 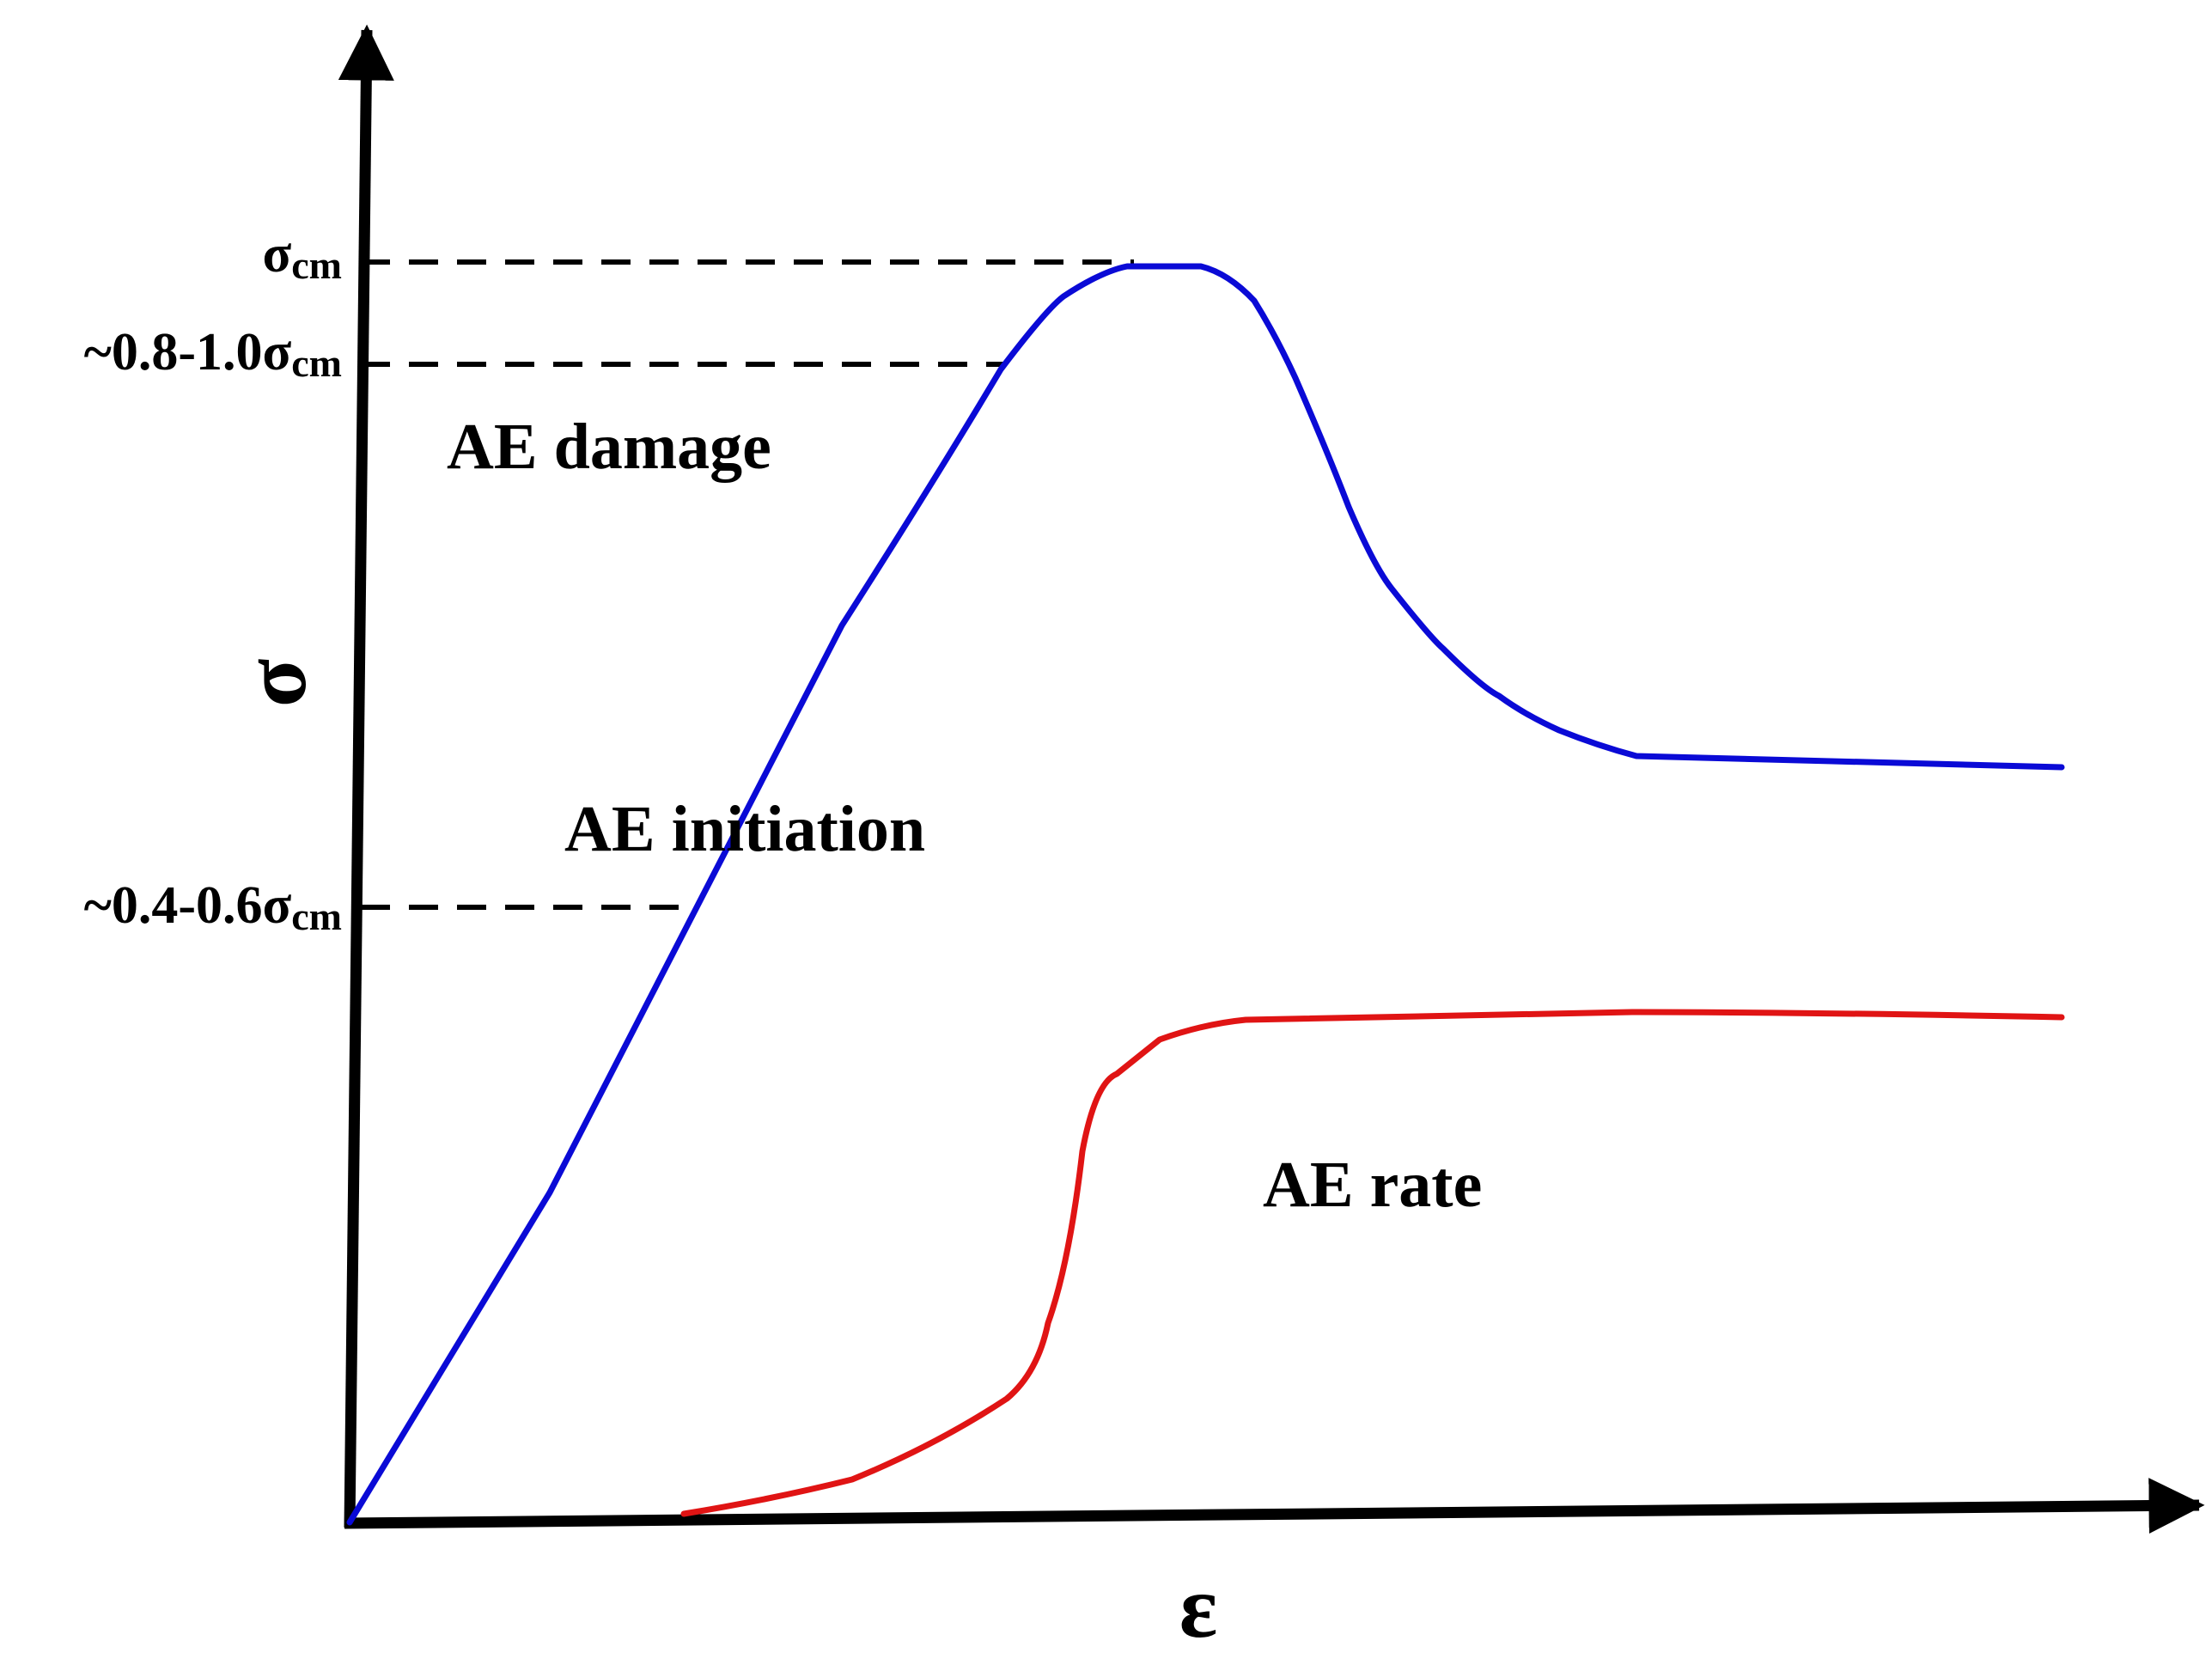 I want to click on region-label-ae-rate: AE rate, so click(x=1372, y=1185).